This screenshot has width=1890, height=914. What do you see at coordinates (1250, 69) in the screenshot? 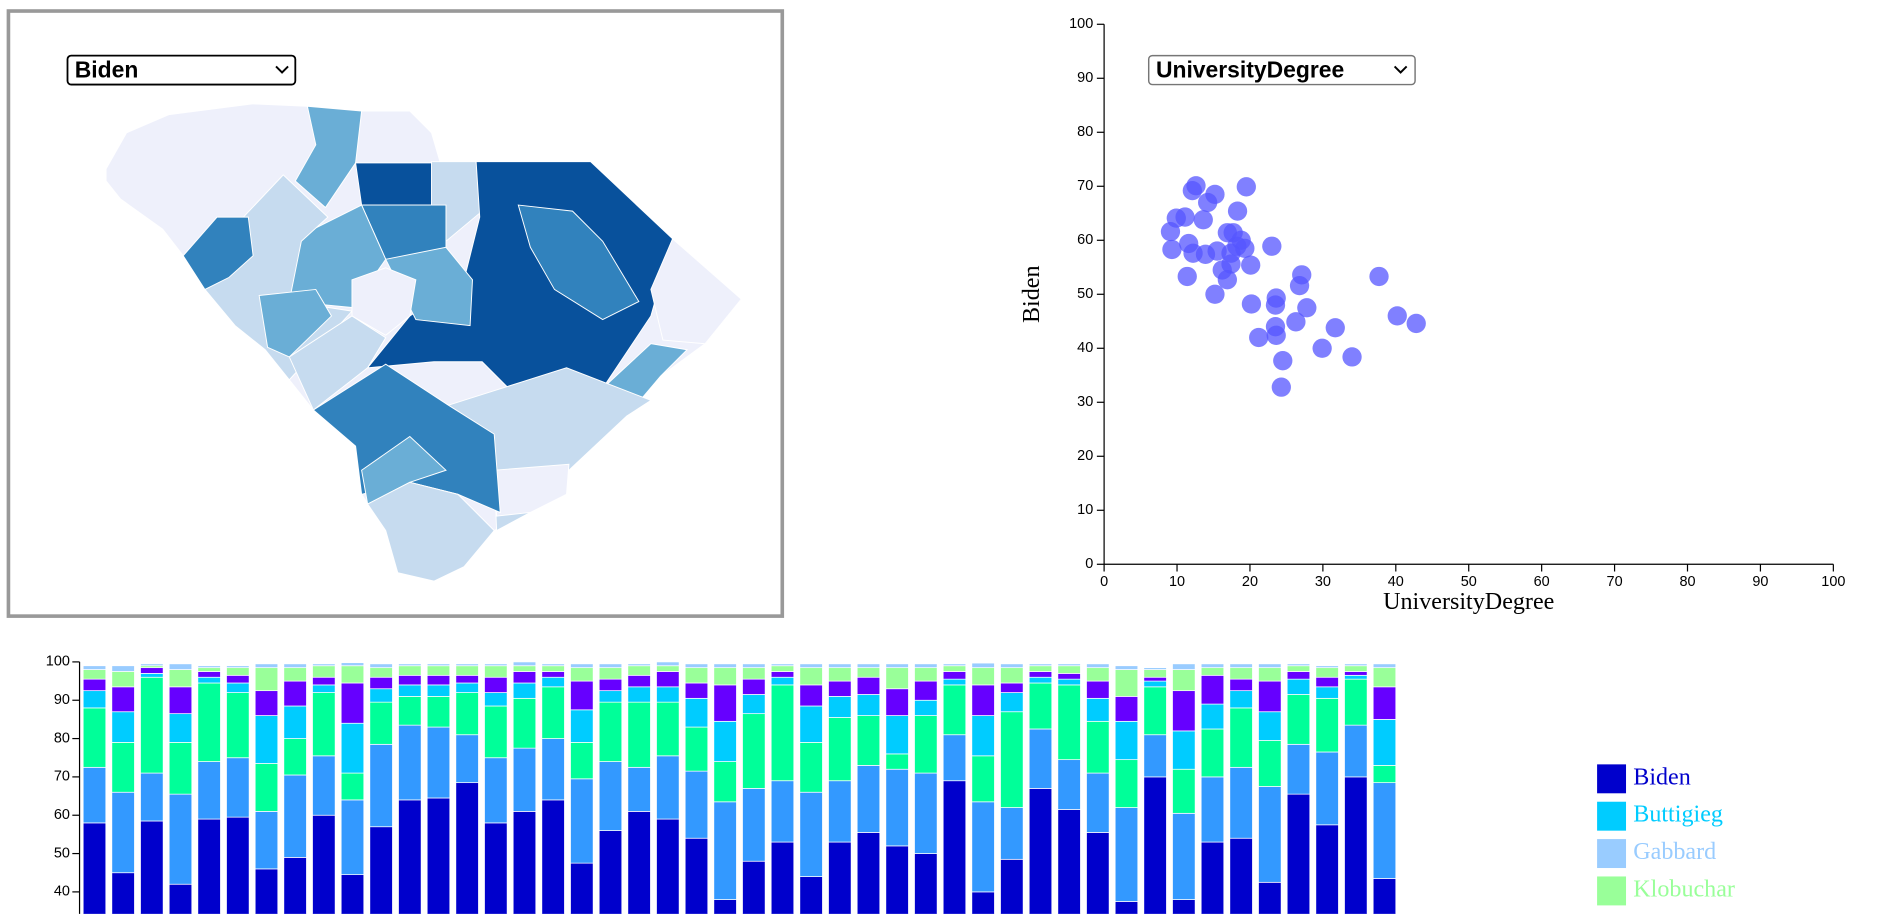
I see `select-value: UniversityDegree` at bounding box center [1250, 69].